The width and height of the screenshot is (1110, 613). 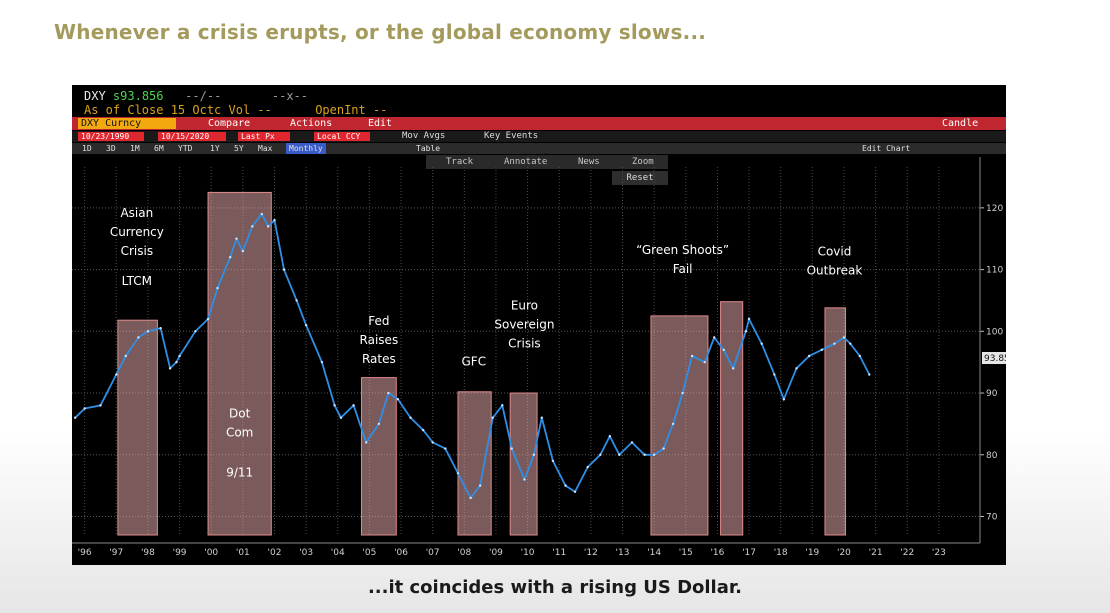 What do you see at coordinates (239, 148) in the screenshot?
I see `period-5y: 5Y` at bounding box center [239, 148].